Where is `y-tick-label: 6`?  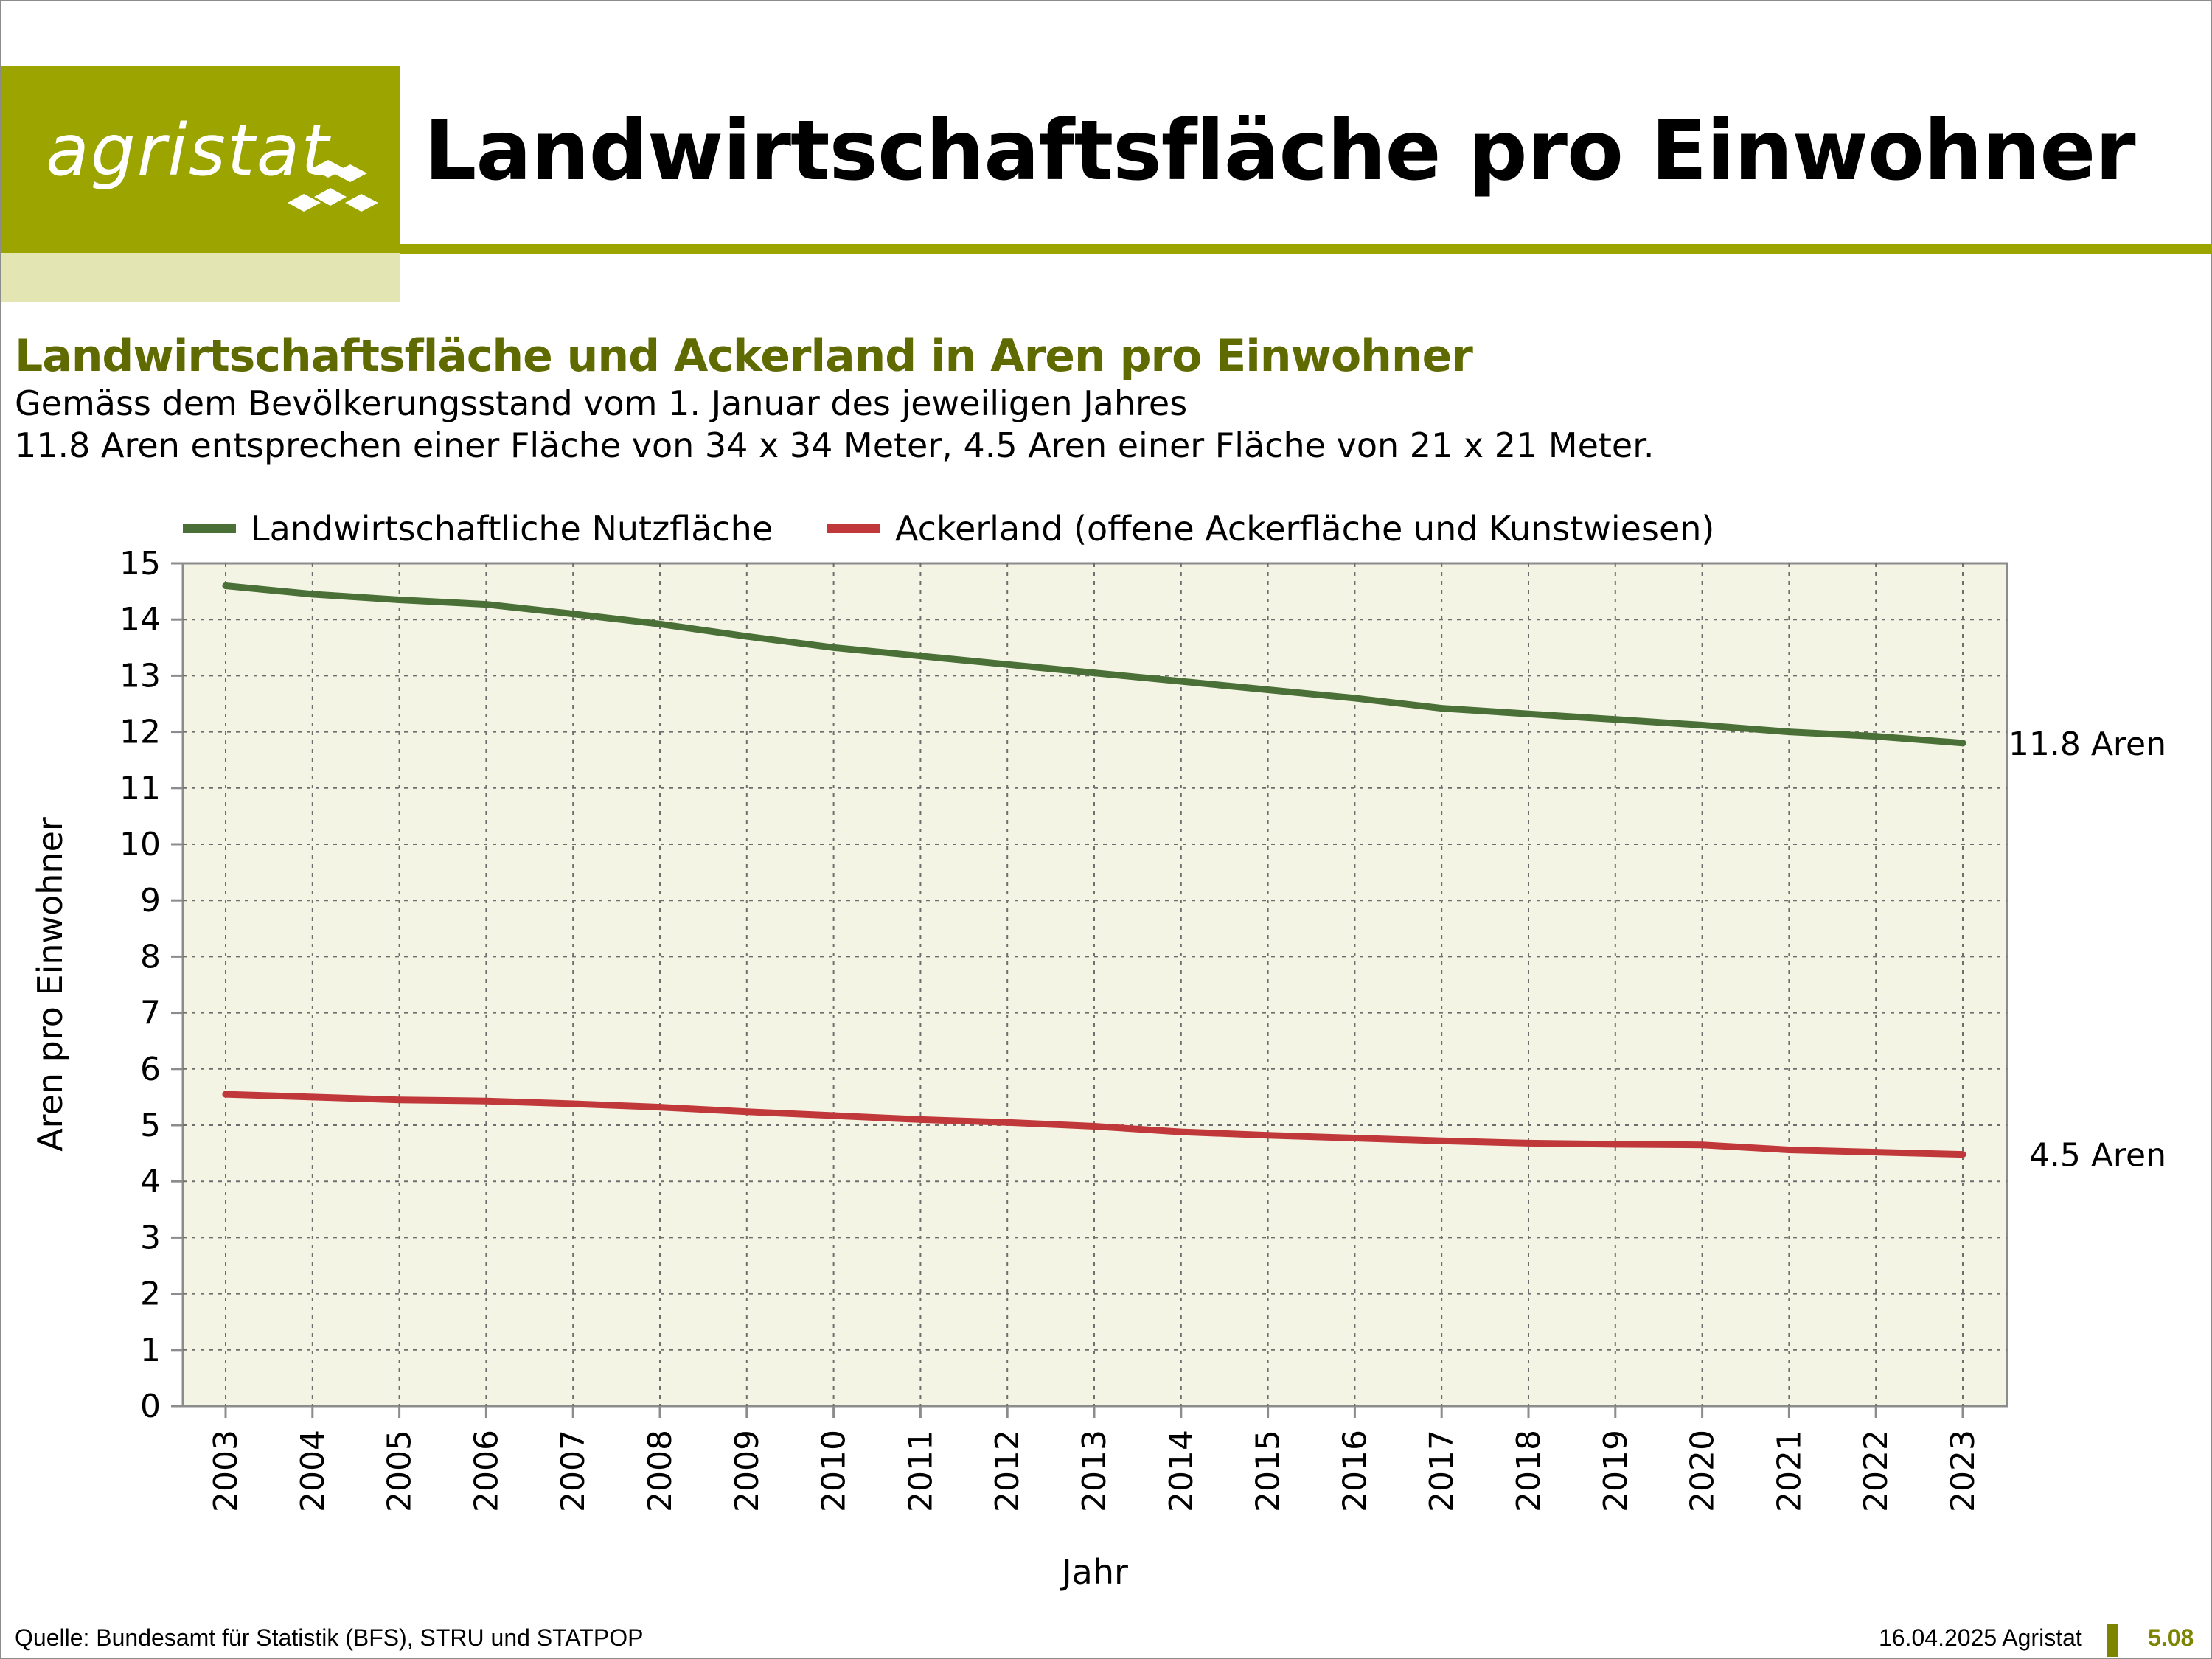
y-tick-label: 6 is located at coordinates (150, 1069).